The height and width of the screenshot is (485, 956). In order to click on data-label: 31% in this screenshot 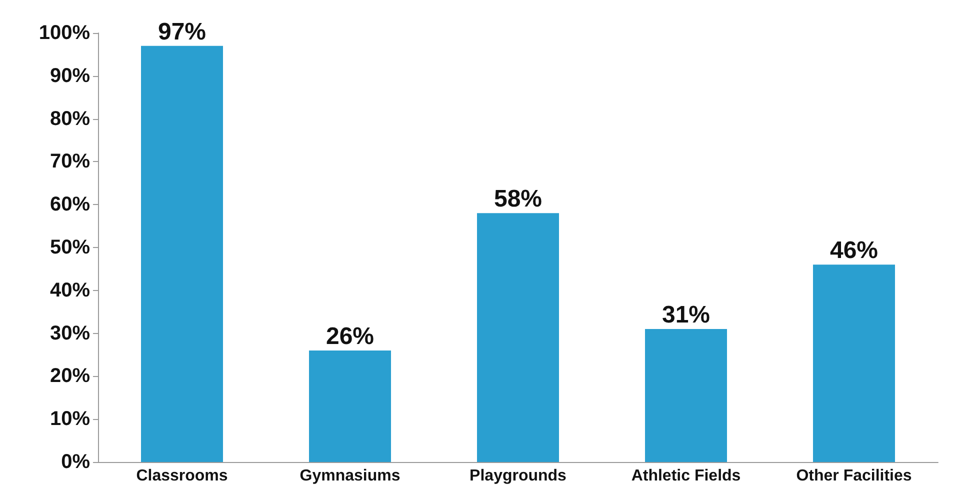, I will do `click(686, 315)`.